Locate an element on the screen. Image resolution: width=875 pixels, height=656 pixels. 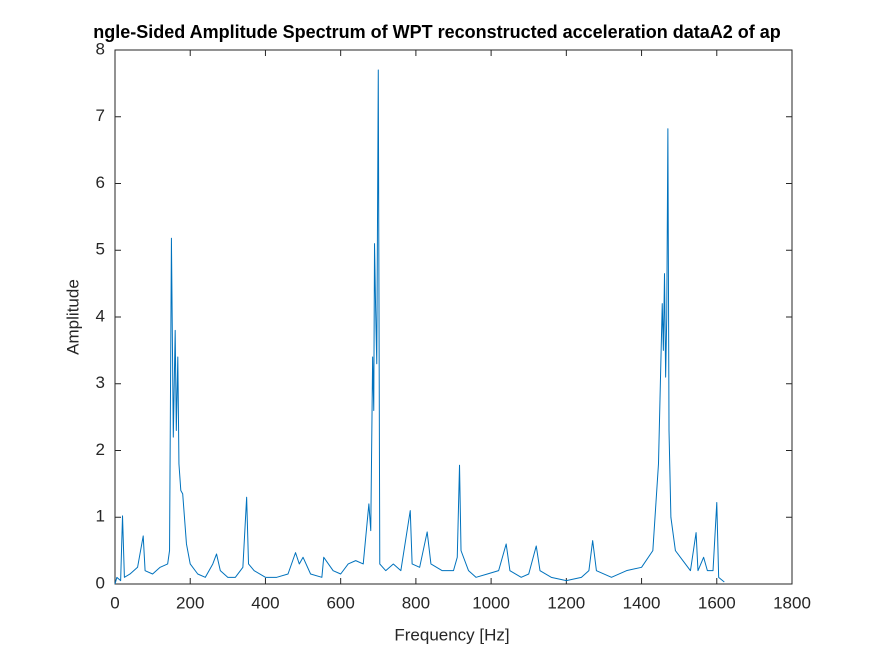
x-tick-label: 0 is located at coordinates (114, 602).